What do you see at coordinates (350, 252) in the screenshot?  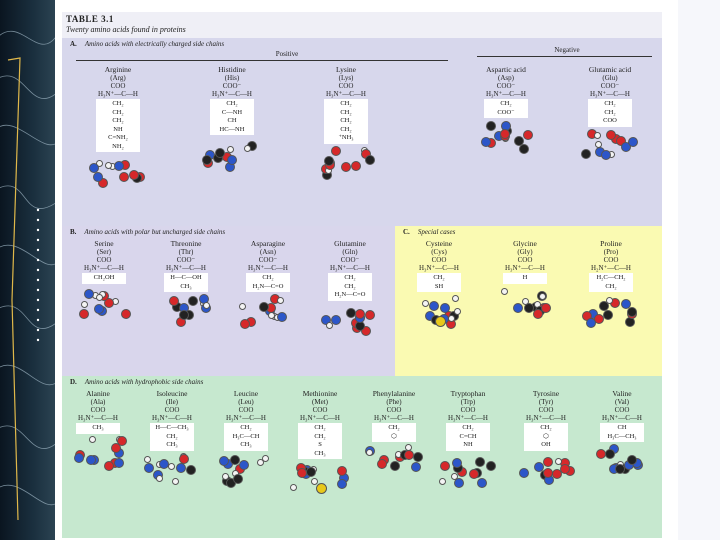 I see `amino-acid-abbreviation: (Gln)` at bounding box center [350, 252].